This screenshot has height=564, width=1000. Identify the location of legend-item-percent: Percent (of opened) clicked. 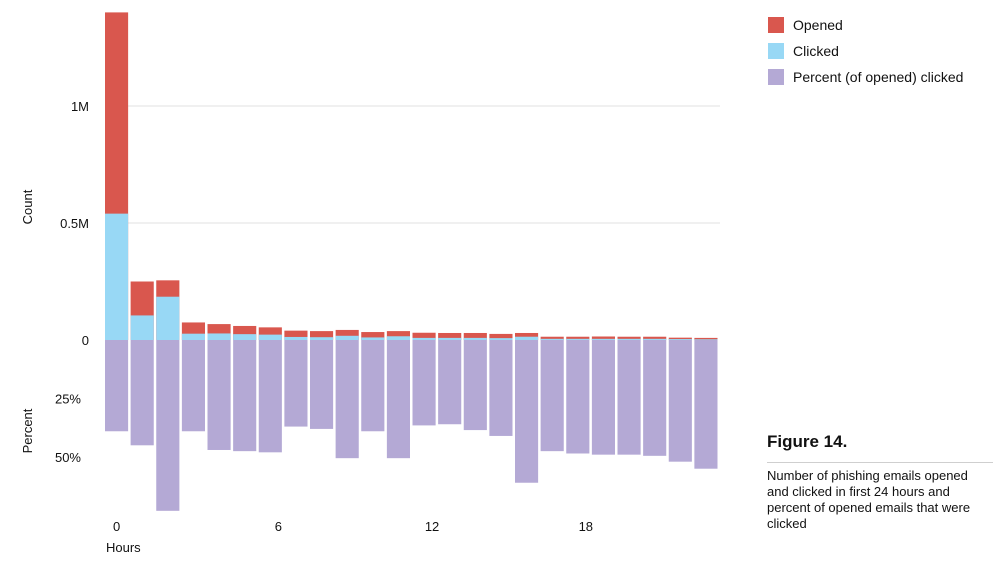
(865, 77).